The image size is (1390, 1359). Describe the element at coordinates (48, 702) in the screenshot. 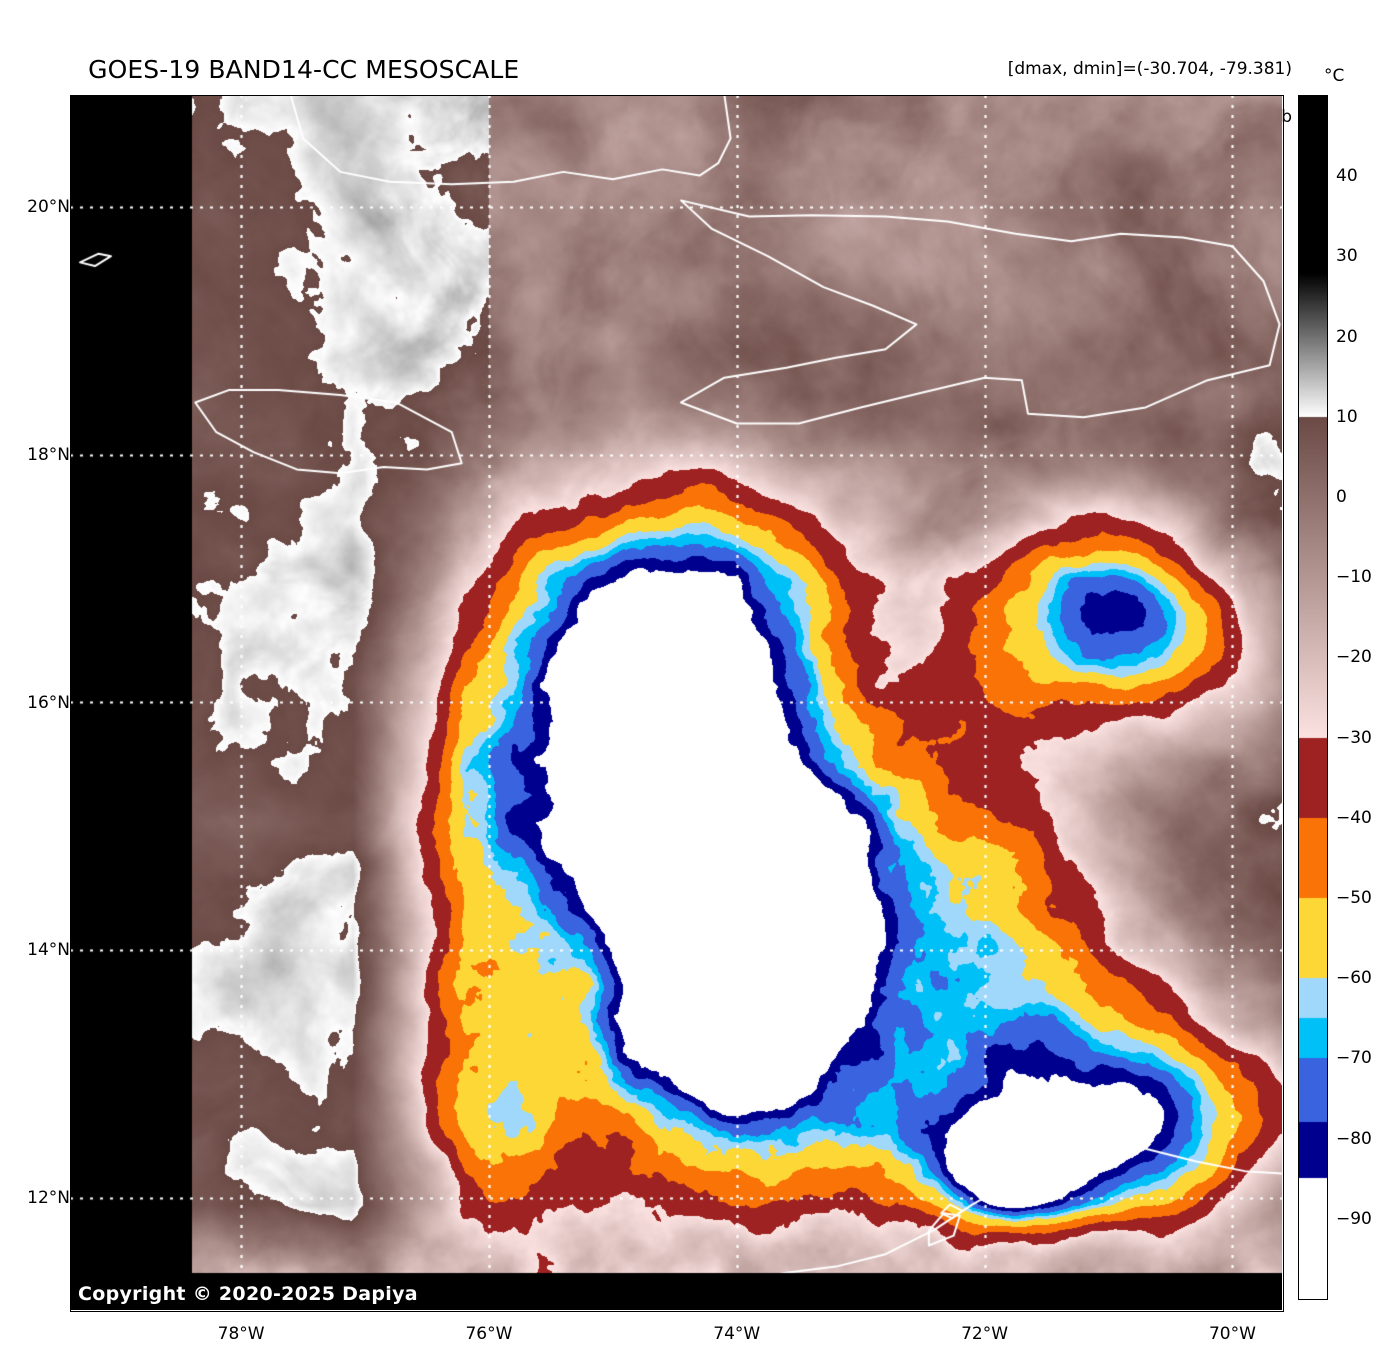

I see `lat-tick-16N: 16°N` at that location.